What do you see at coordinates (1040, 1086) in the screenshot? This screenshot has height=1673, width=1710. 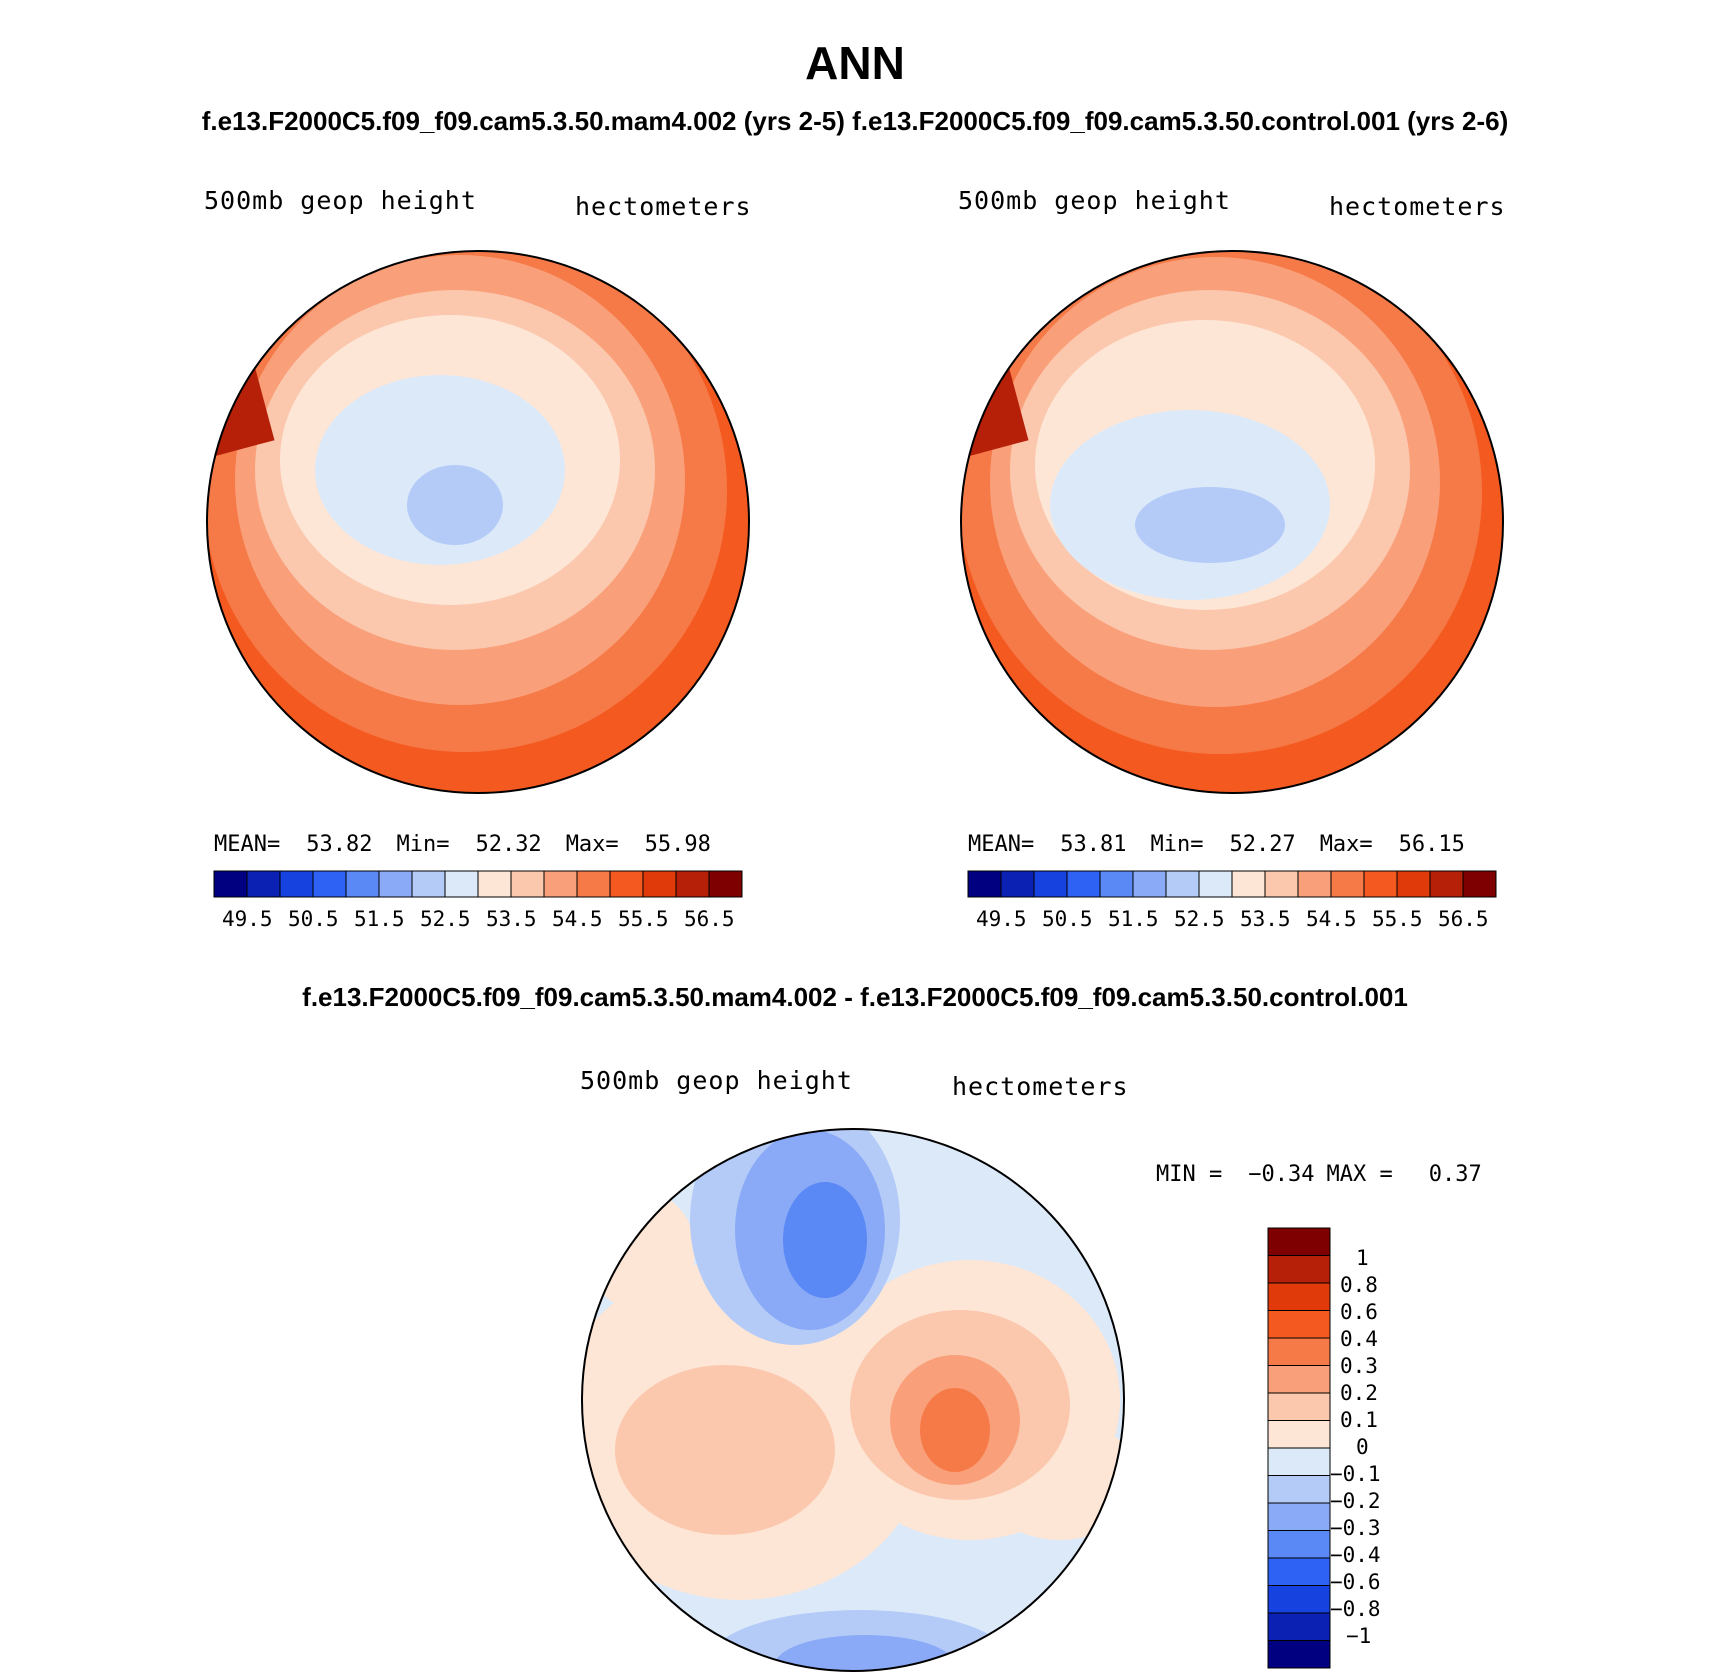 I see `panel3-units-label: hectometers` at bounding box center [1040, 1086].